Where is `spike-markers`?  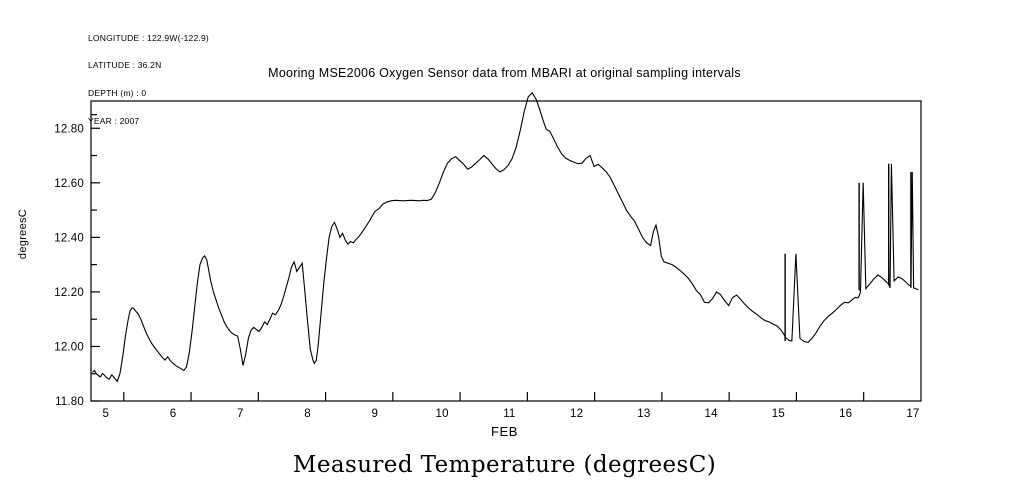 spike-markers is located at coordinates (848, 252).